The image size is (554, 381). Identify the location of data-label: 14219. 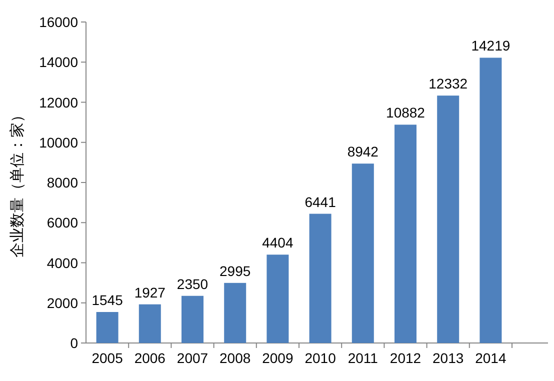
(490, 46).